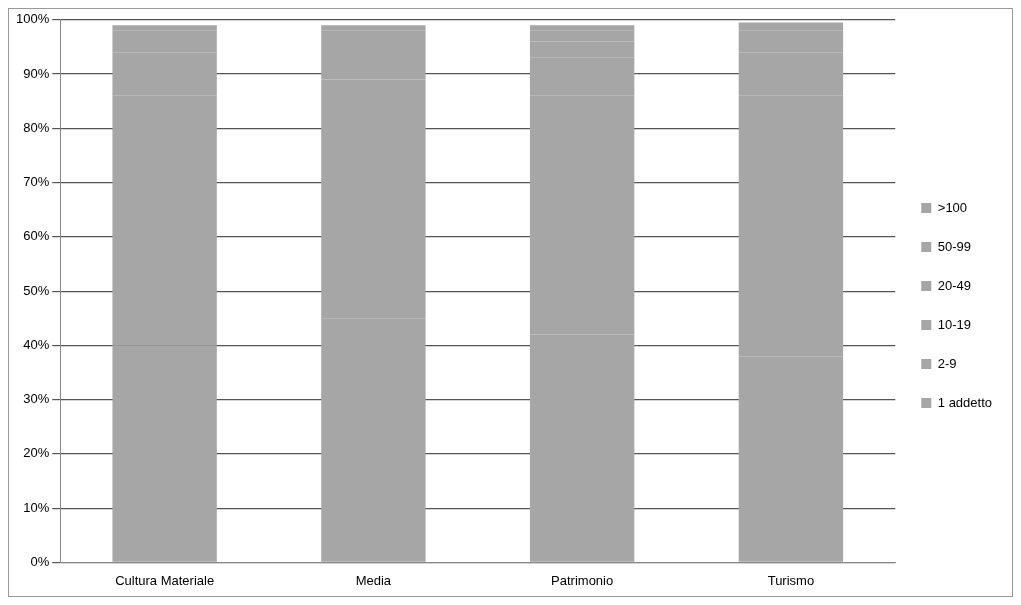  I want to click on y-tick-label: 70%, so click(36, 182).